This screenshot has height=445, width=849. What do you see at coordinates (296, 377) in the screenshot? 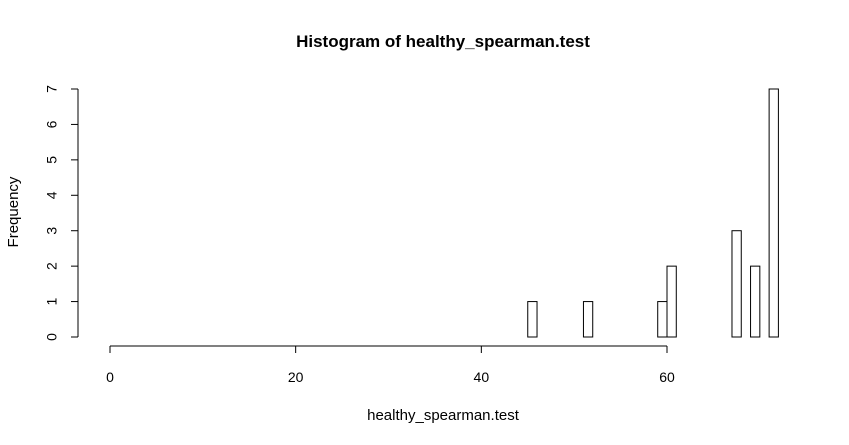
I see `x-tick-label: 20` at bounding box center [296, 377].